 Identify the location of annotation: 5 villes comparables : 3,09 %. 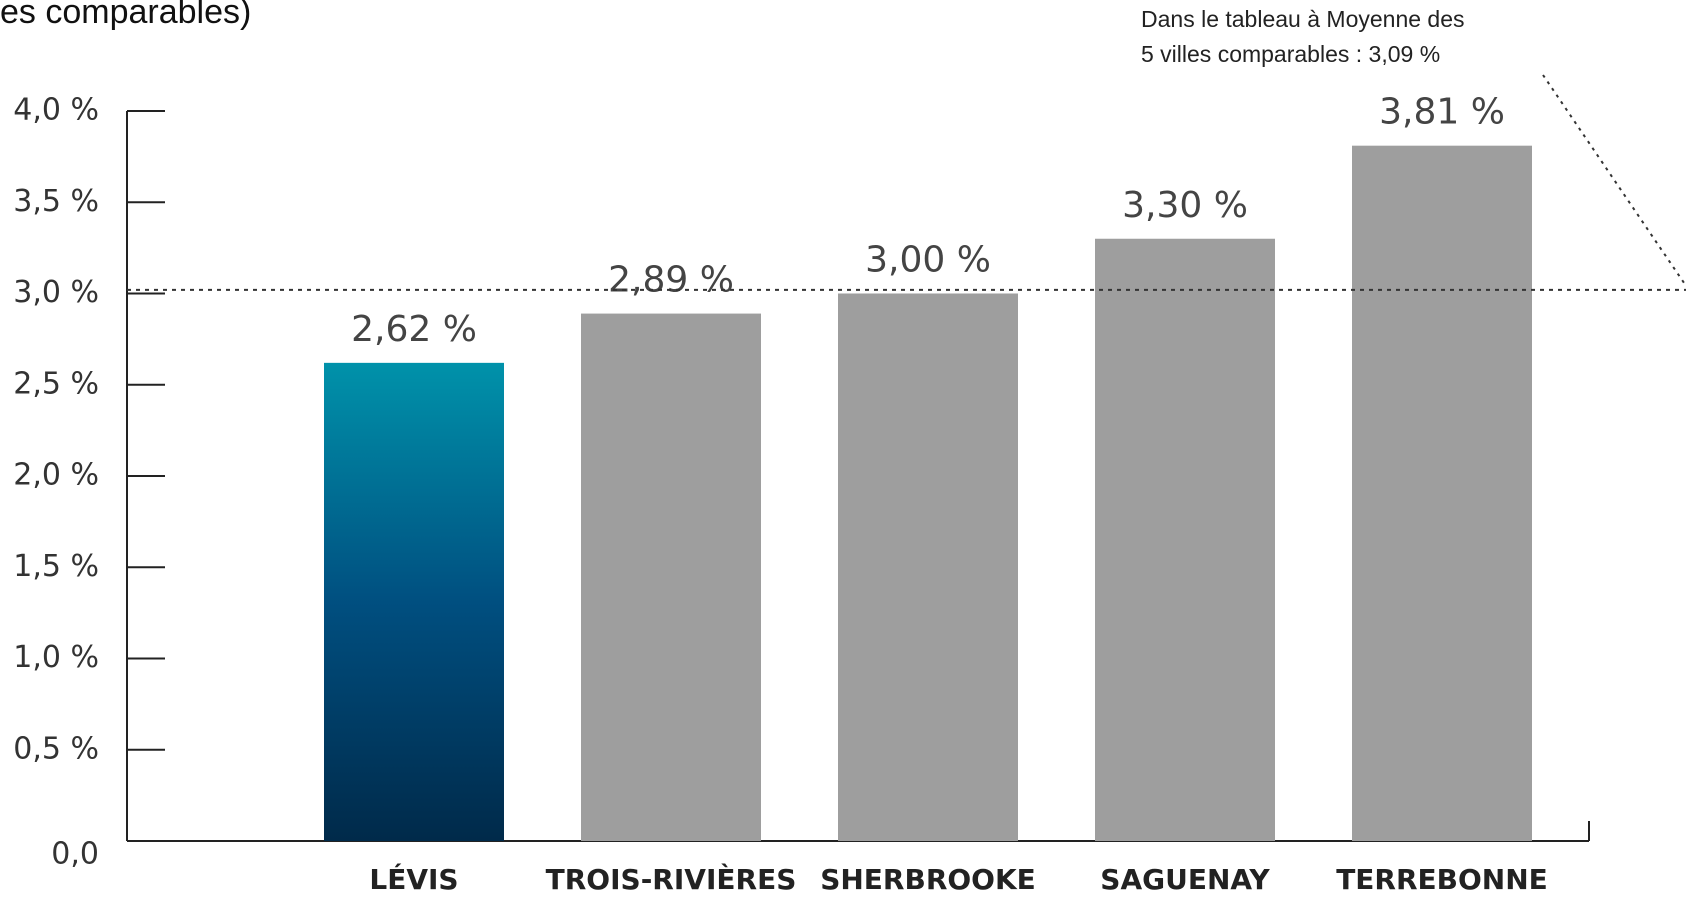
(1290, 54).